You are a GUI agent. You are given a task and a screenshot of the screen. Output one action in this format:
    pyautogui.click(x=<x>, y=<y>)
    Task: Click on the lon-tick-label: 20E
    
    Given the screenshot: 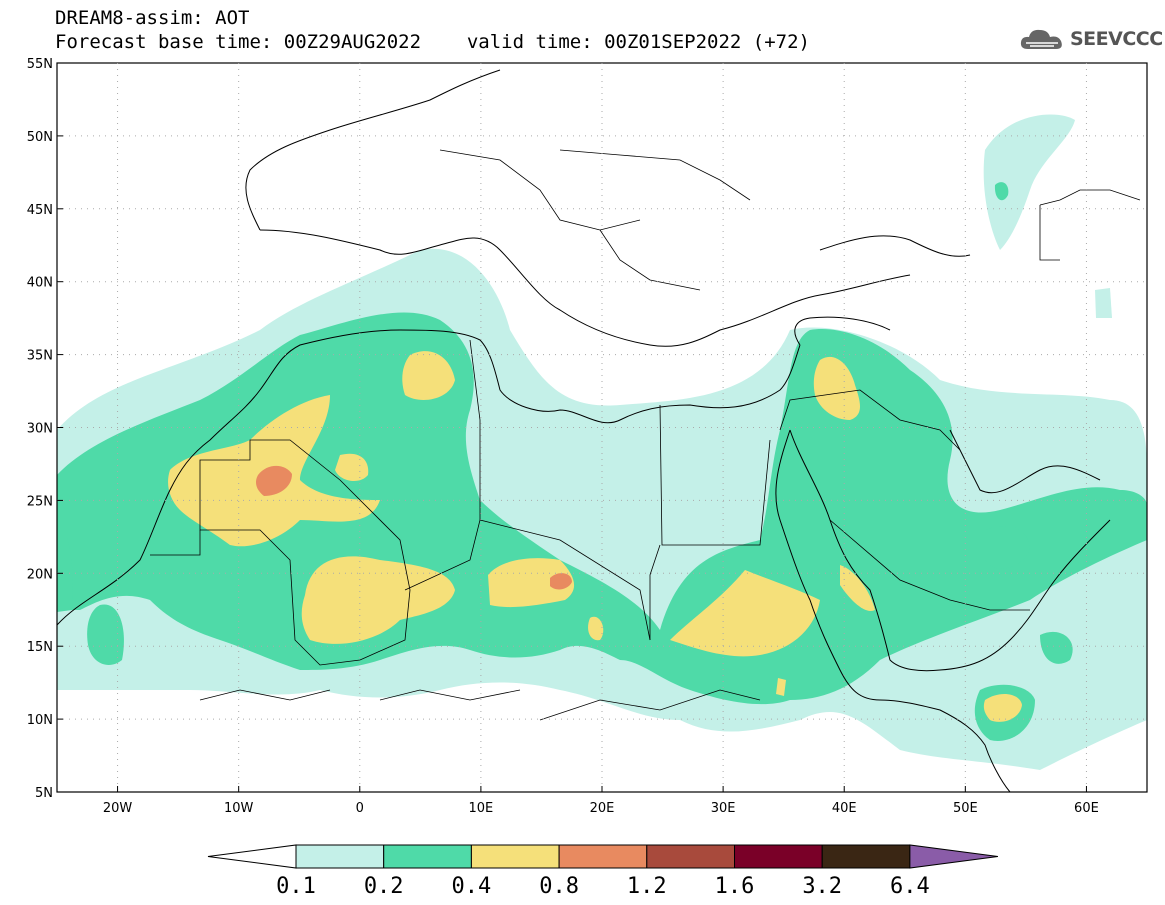 What is the action you would take?
    pyautogui.click(x=602, y=808)
    